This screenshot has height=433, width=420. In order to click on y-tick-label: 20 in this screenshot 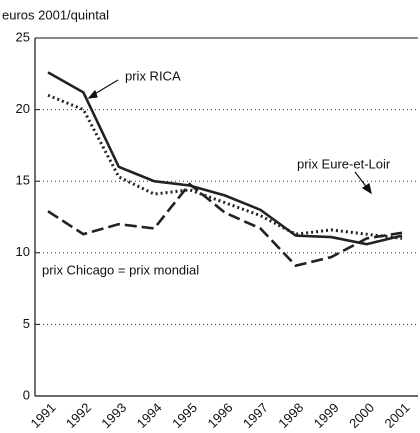, I will do `click(23, 108)`.